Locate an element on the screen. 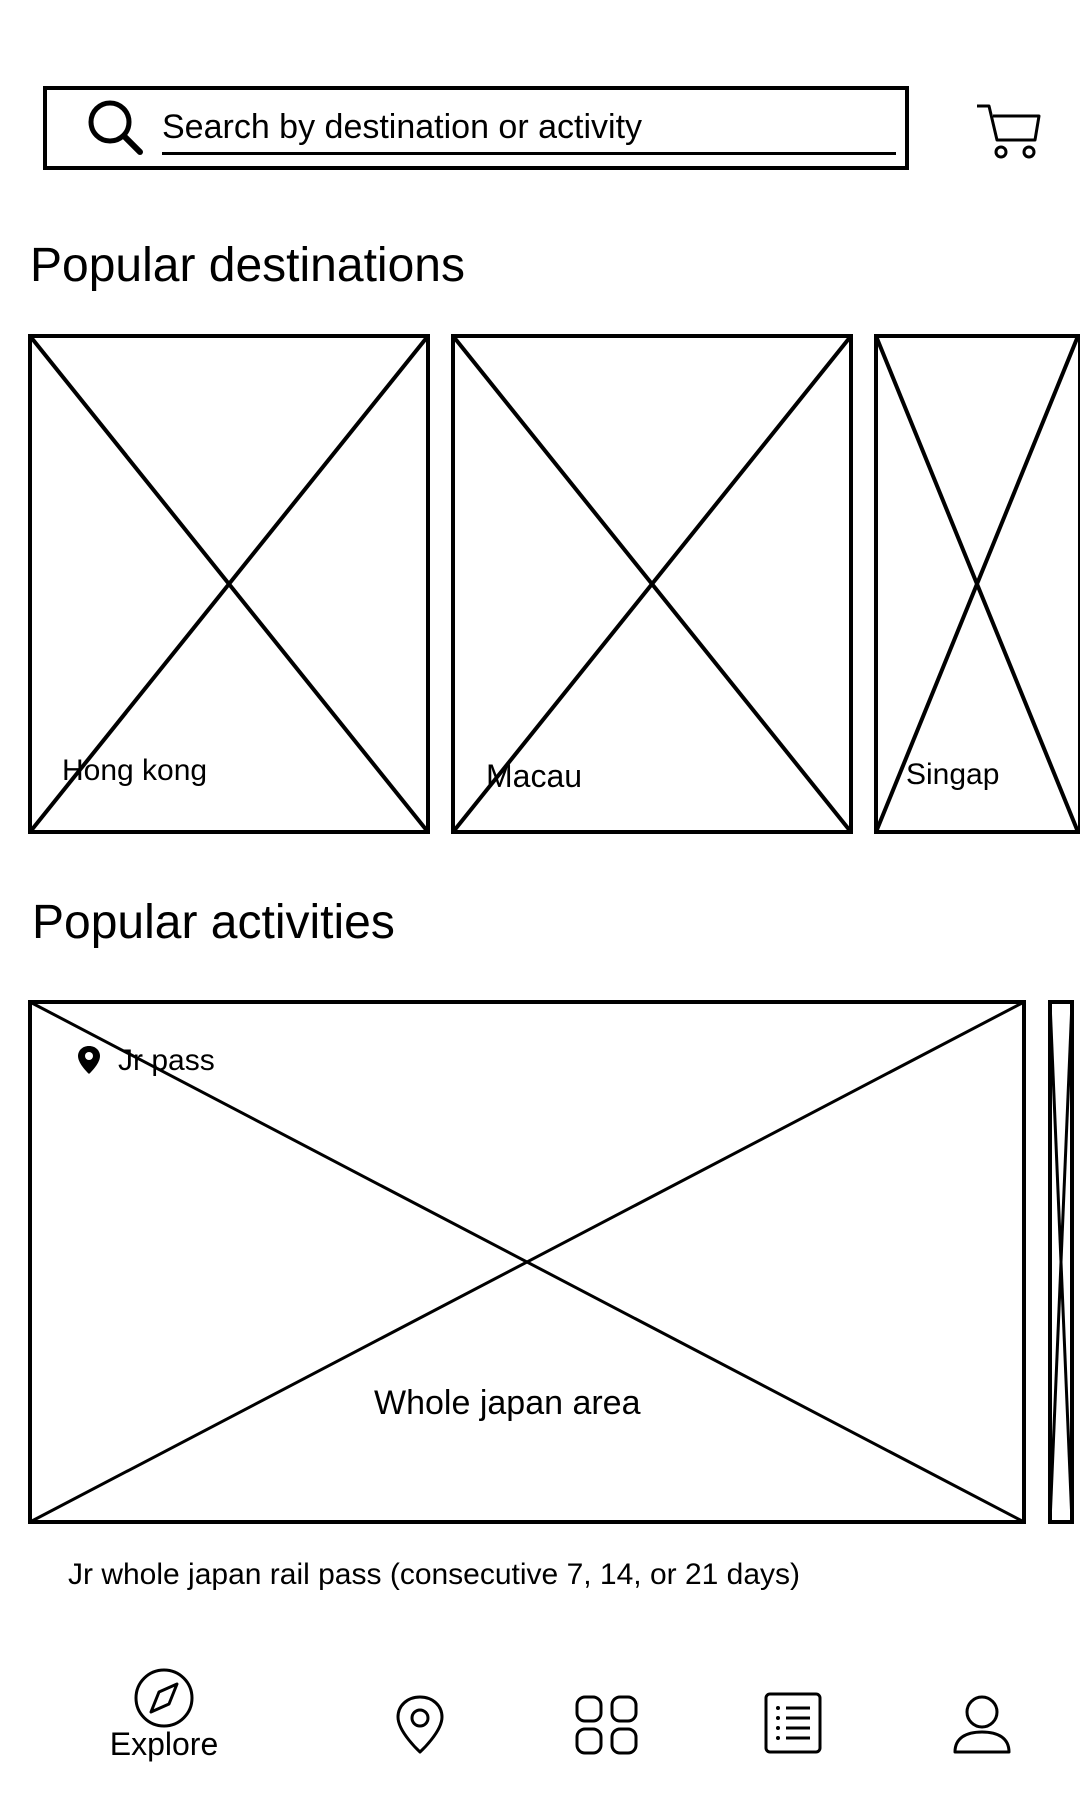  section-title-destinations: Popular destinations is located at coordinates (247, 265).